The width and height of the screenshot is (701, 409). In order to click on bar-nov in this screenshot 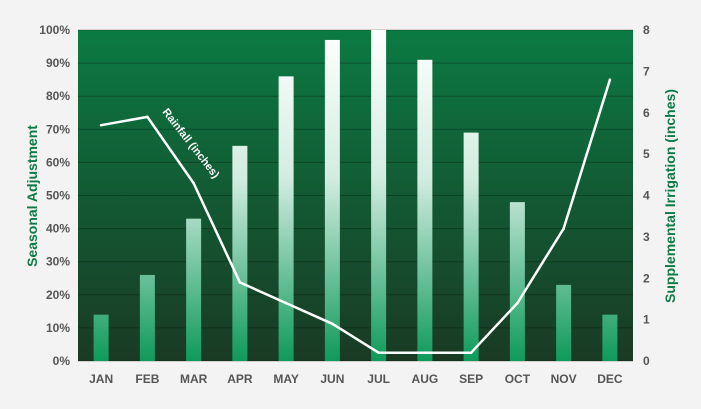, I will do `click(564, 322)`.